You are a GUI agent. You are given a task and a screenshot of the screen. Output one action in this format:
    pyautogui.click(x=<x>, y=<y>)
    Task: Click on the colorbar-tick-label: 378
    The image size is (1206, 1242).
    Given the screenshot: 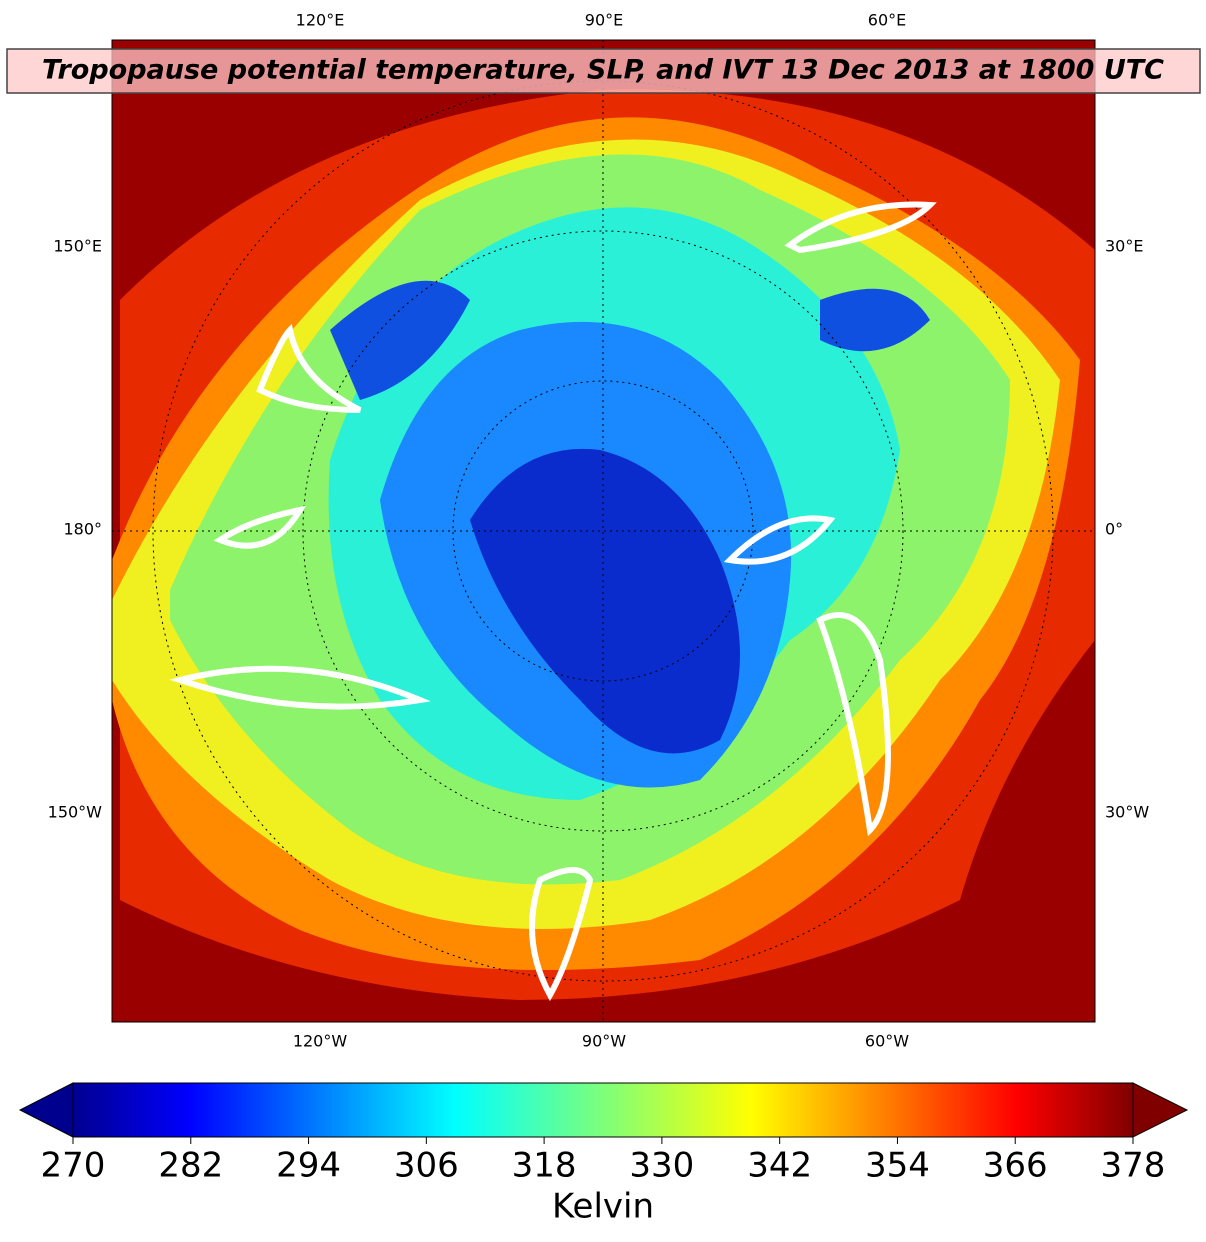 What is the action you would take?
    pyautogui.click(x=1133, y=1166)
    